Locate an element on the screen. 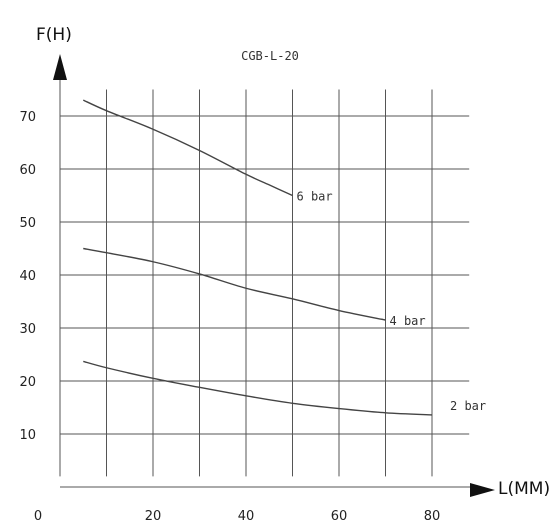  x-tick-label: 20 is located at coordinates (153, 516).